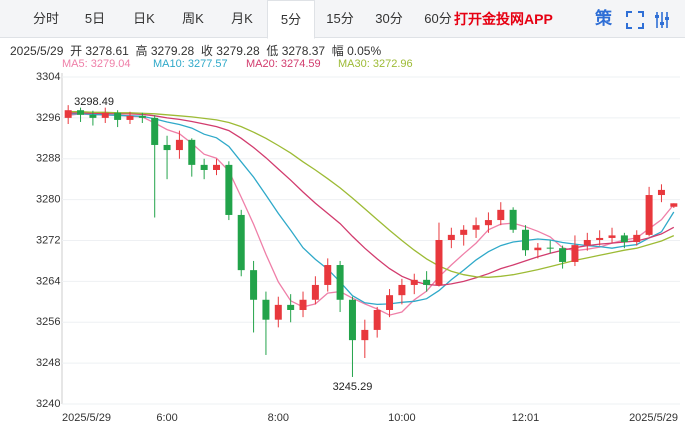 The width and height of the screenshot is (685, 423). Describe the element at coordinates (438, 18) in the screenshot. I see `tab: 60分` at that location.